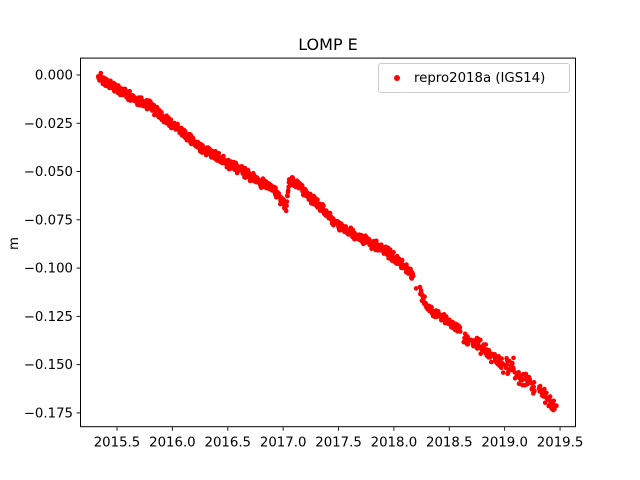 The width and height of the screenshot is (640, 480). Describe the element at coordinates (480, 78) in the screenshot. I see `legend-label: repro2018a (IGS14)` at that location.